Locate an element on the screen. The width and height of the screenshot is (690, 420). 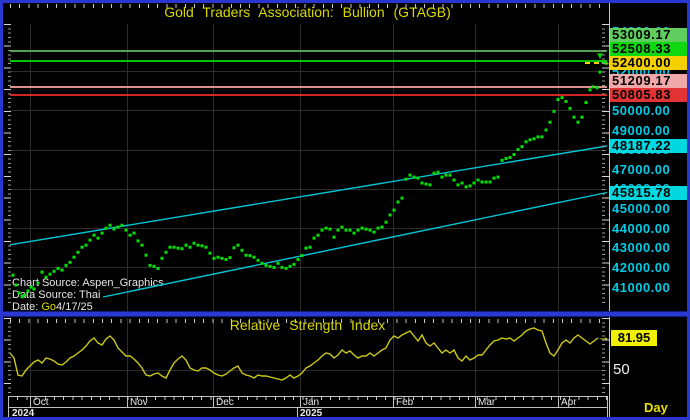
price-label-52508.33: 52508.33 is located at coordinates (648, 49).